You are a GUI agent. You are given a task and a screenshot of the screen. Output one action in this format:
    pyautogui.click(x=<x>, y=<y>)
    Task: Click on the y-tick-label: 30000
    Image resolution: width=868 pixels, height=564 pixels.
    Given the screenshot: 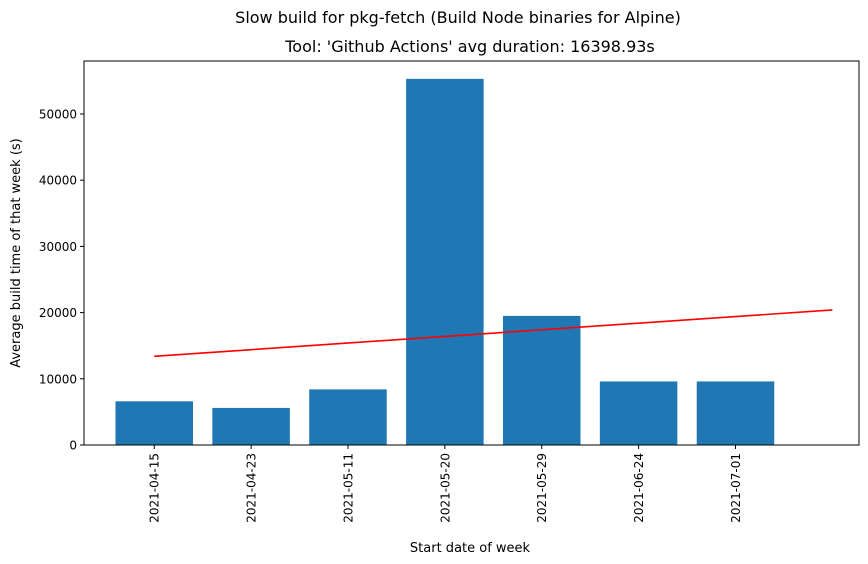 What is the action you would take?
    pyautogui.click(x=58, y=247)
    